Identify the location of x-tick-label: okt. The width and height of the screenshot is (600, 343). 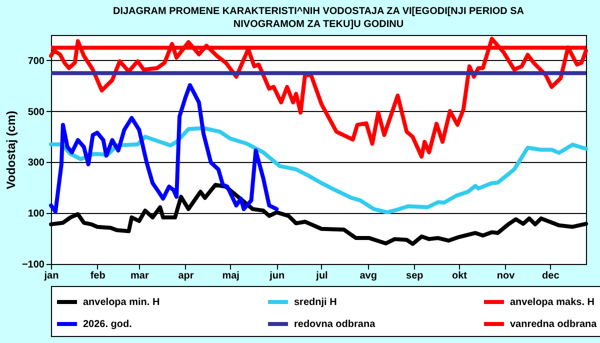
(460, 276).